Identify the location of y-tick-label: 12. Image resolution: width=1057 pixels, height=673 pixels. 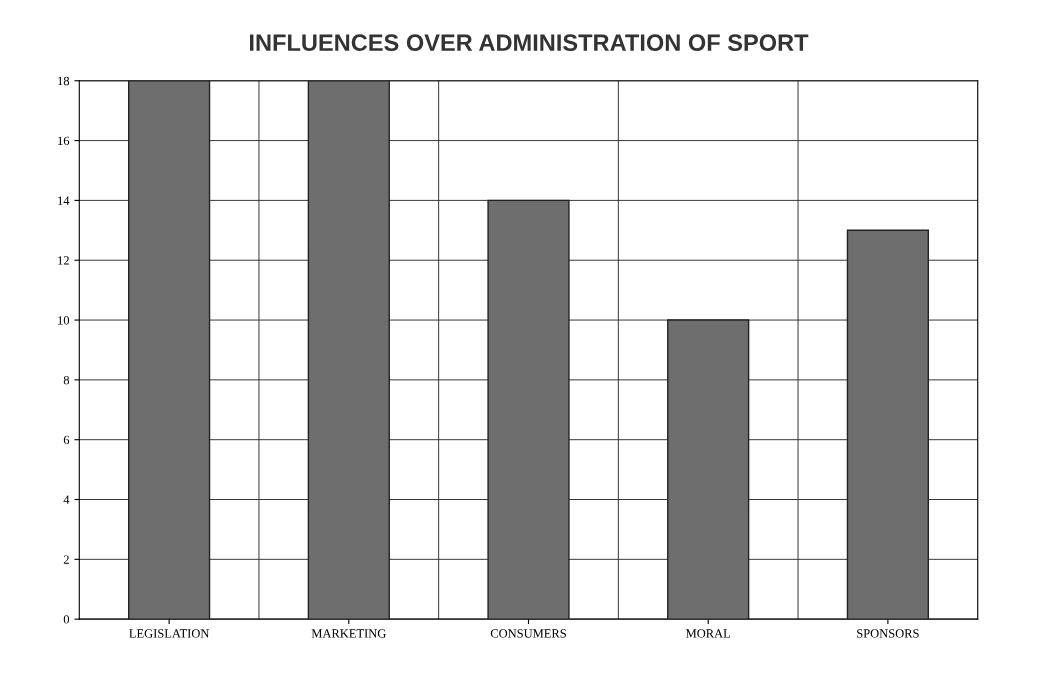
(63, 260).